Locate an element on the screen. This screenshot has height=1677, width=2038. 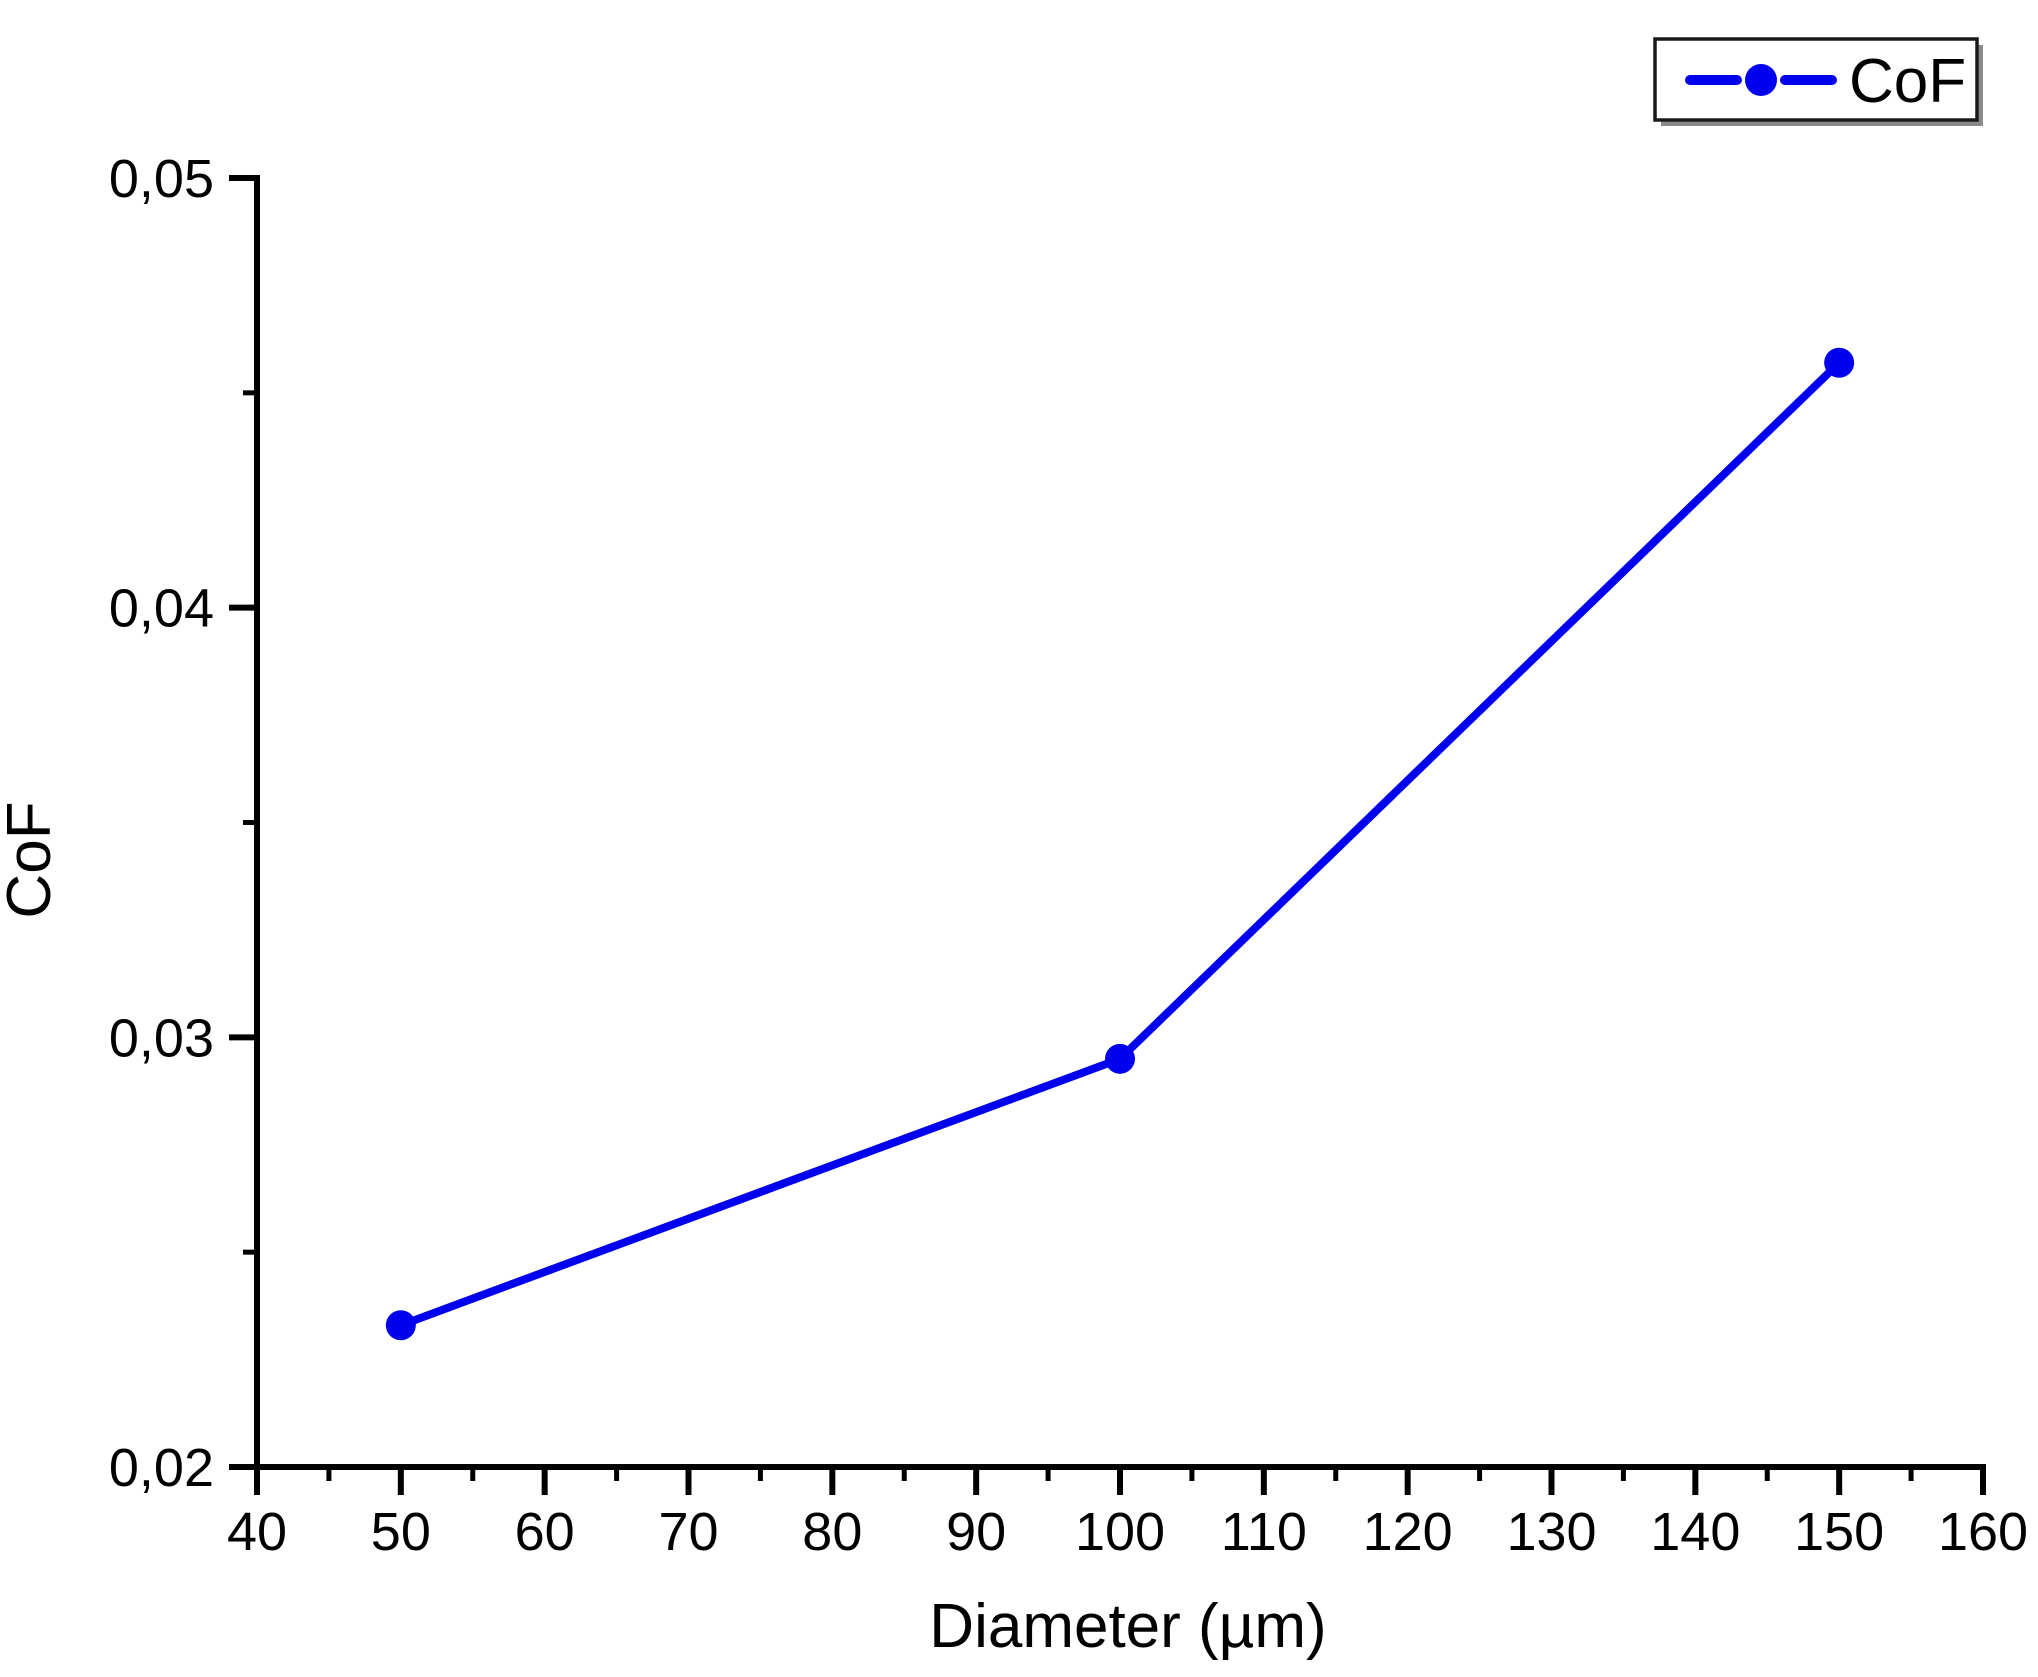
y-tick-label: 0,04 is located at coordinates (161, 609).